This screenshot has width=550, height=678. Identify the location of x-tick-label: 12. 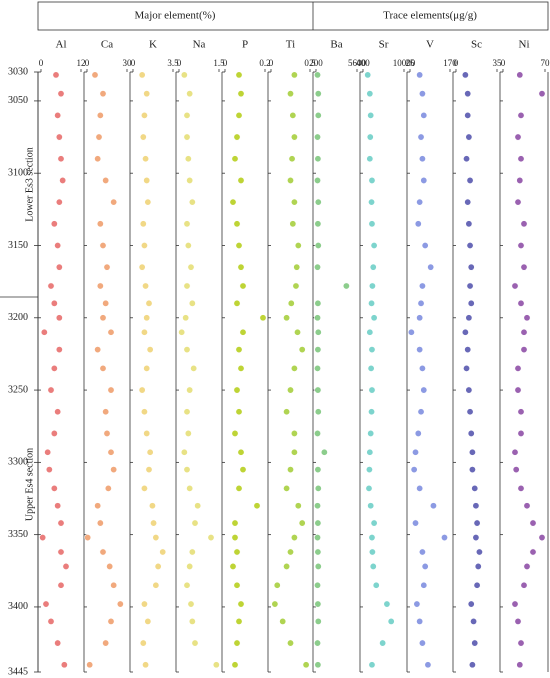
(81, 63).